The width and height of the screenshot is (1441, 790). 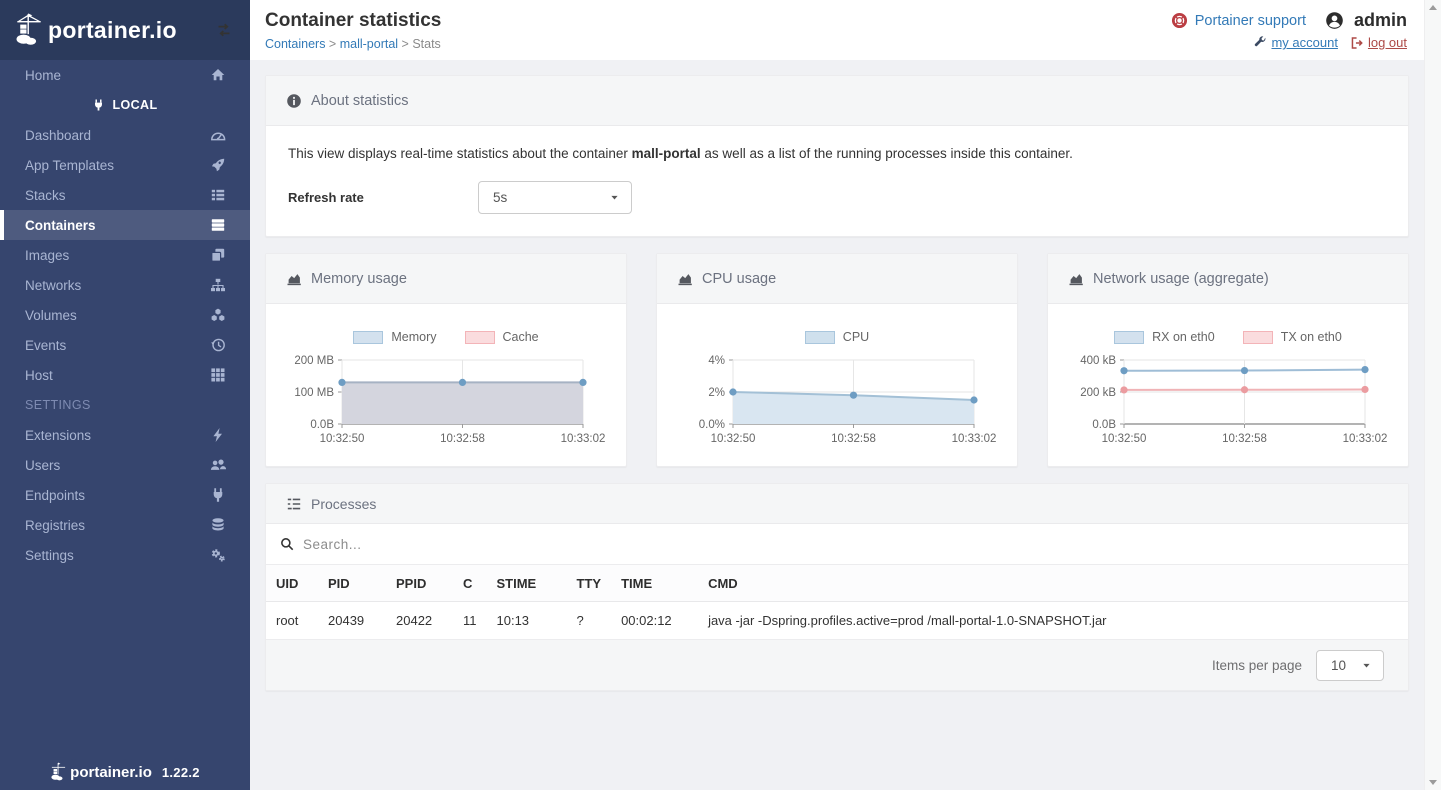 What do you see at coordinates (520, 337) in the screenshot?
I see `legend-label: Cache` at bounding box center [520, 337].